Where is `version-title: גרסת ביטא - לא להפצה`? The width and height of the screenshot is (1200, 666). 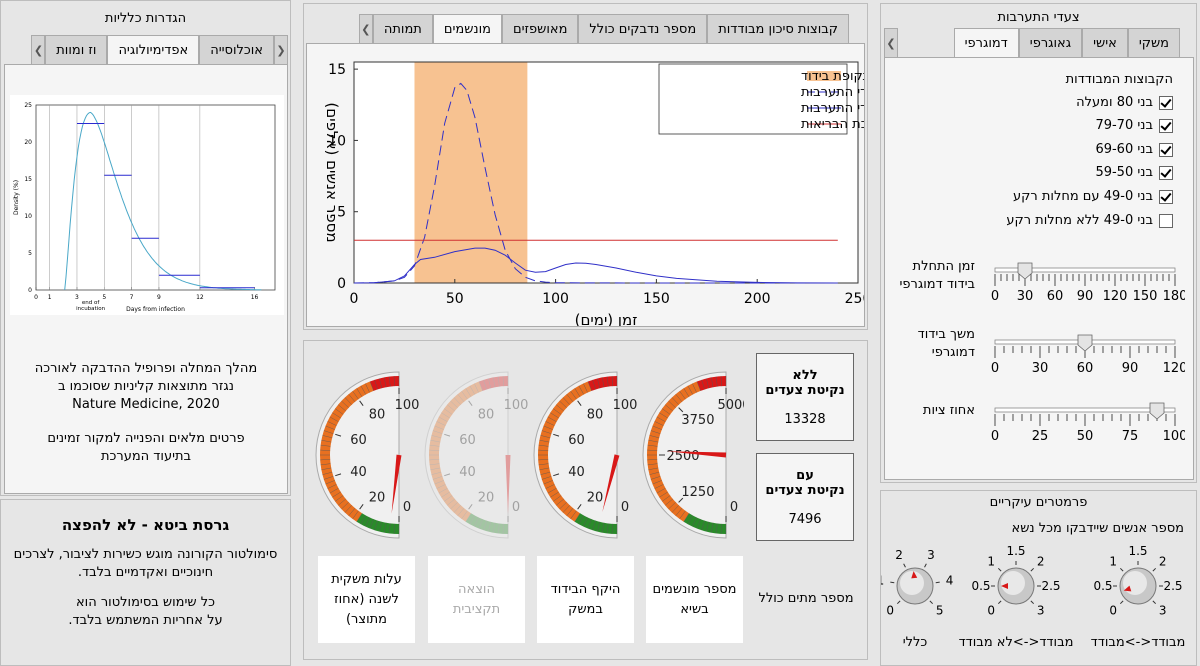 version-title: גרסת ביטא - לא להפצה is located at coordinates (145, 525).